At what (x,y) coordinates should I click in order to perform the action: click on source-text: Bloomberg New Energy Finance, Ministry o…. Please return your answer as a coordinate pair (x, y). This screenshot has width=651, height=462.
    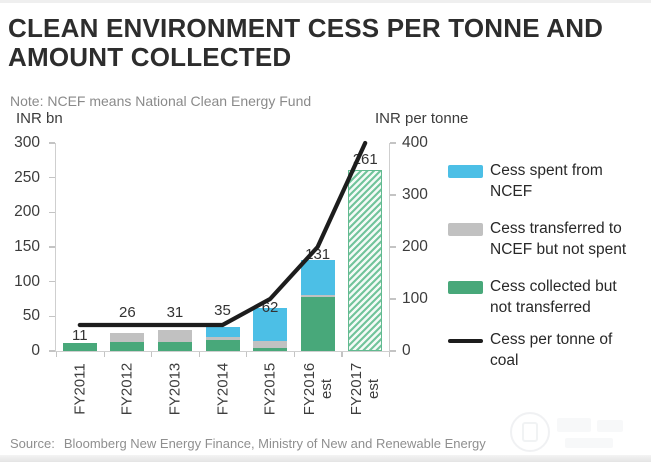
    Looking at the image, I should click on (274, 443).